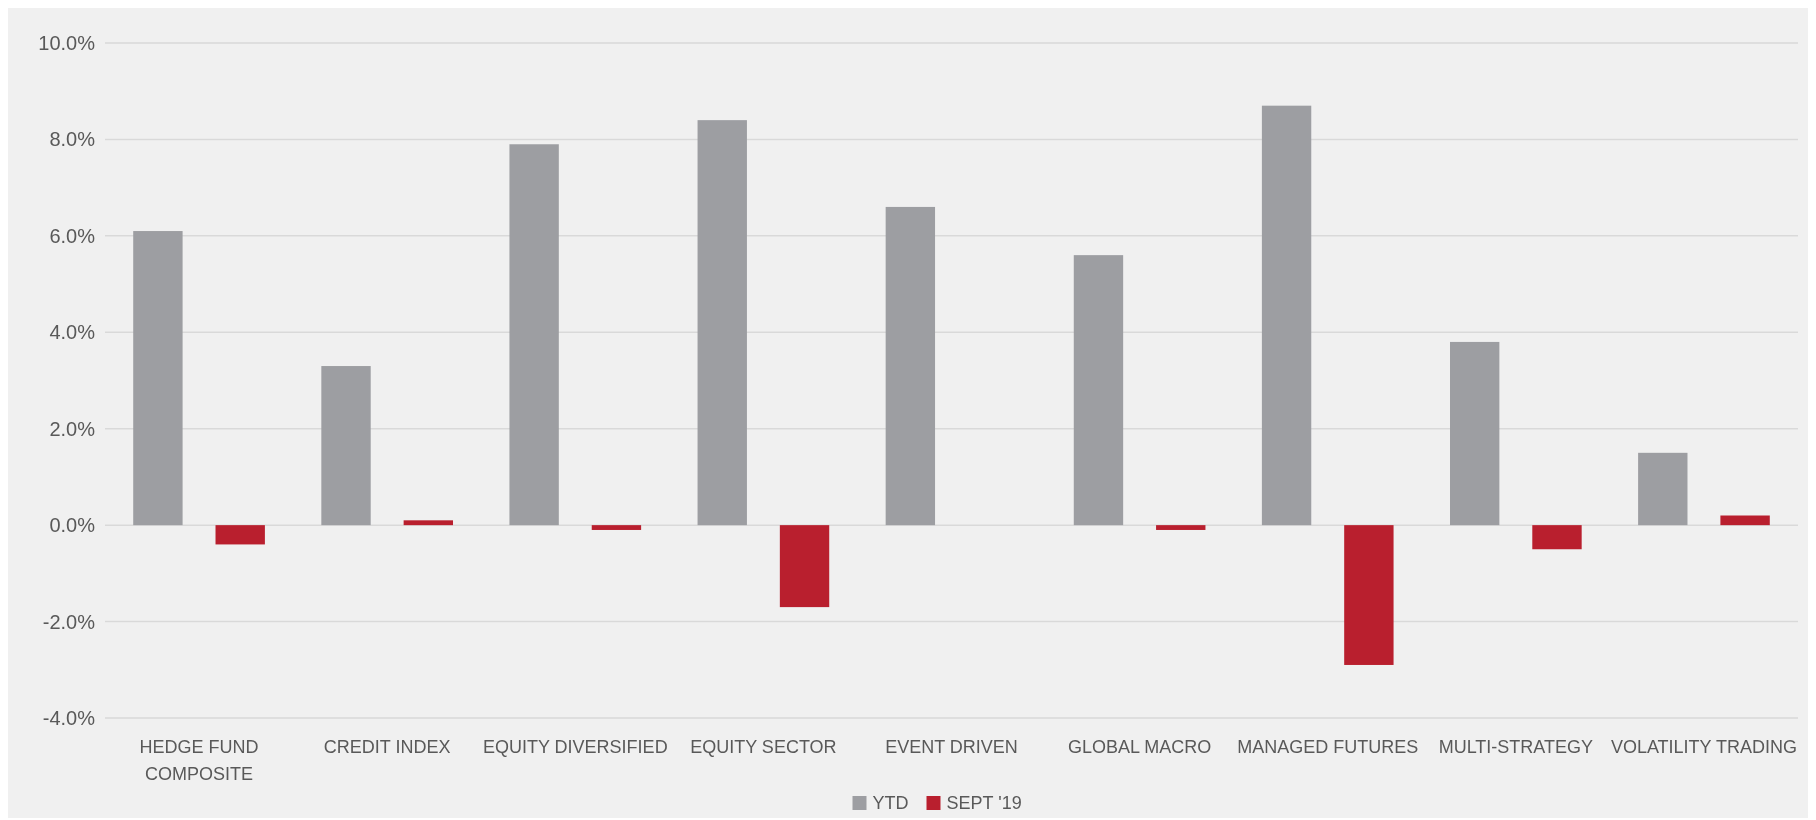 This screenshot has width=1816, height=820. Describe the element at coordinates (1703, 747) in the screenshot. I see `x-tick-label: VOLATILITY TRADING` at that location.